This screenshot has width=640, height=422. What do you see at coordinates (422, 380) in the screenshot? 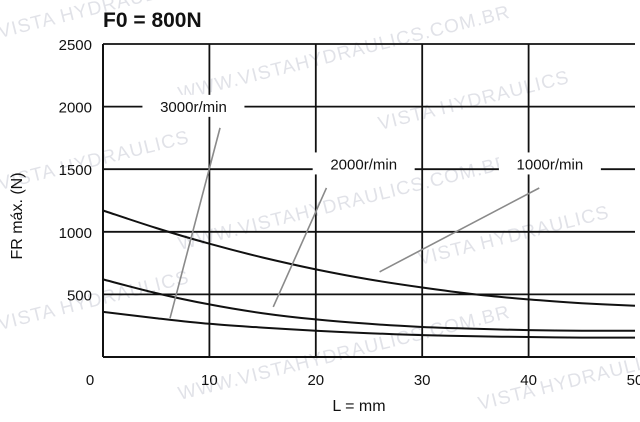
I see `x-tick-label-30: 30` at bounding box center [422, 380].